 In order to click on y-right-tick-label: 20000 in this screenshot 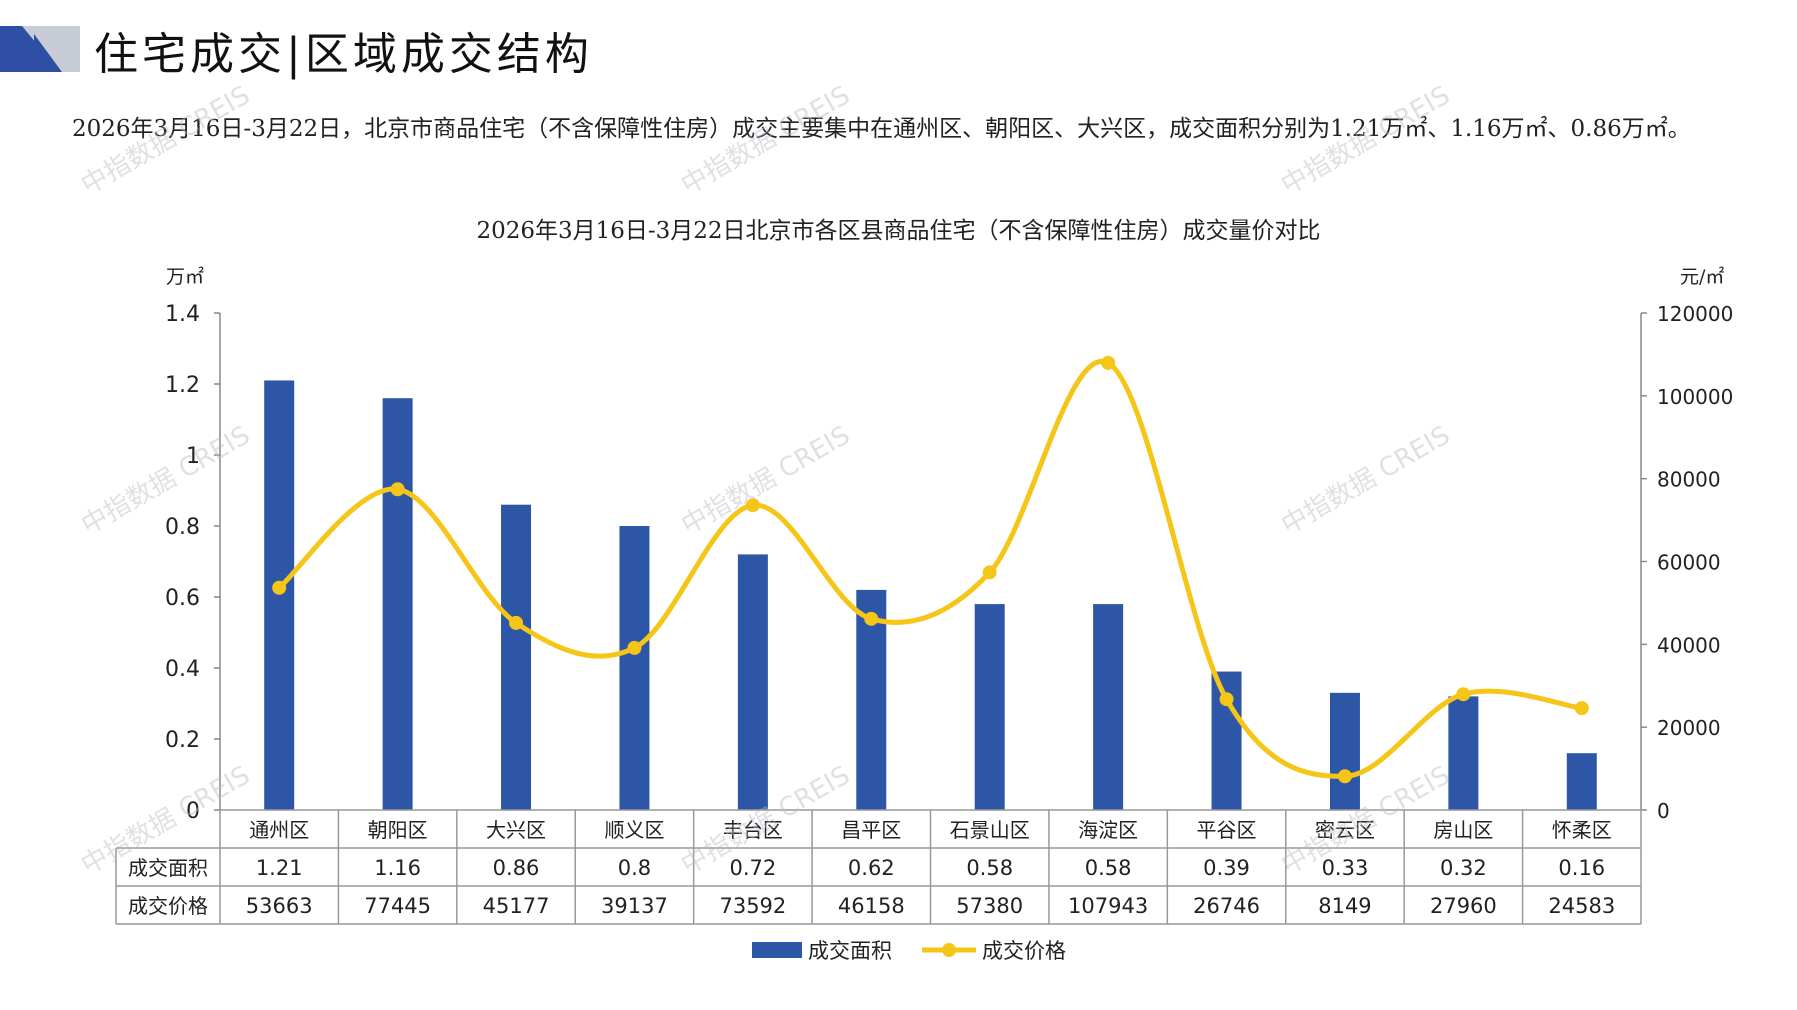, I will do `click(1689, 728)`.